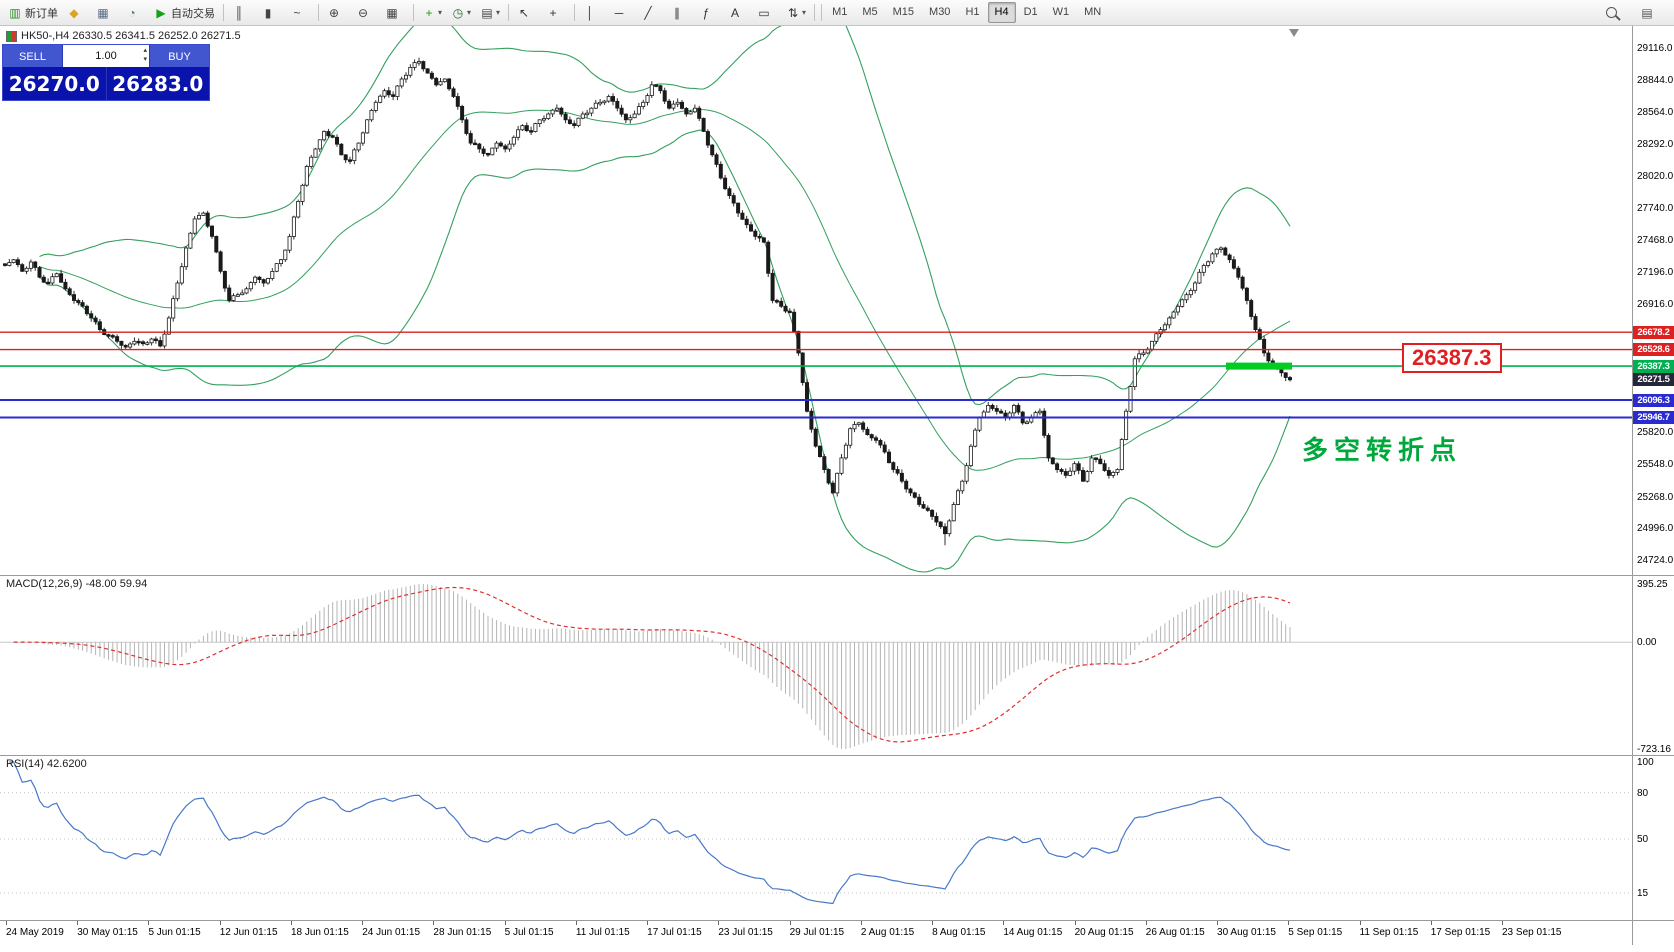 The image size is (1674, 952). What do you see at coordinates (297, 12) in the screenshot?
I see `line-chart-icon: ~` at bounding box center [297, 12].